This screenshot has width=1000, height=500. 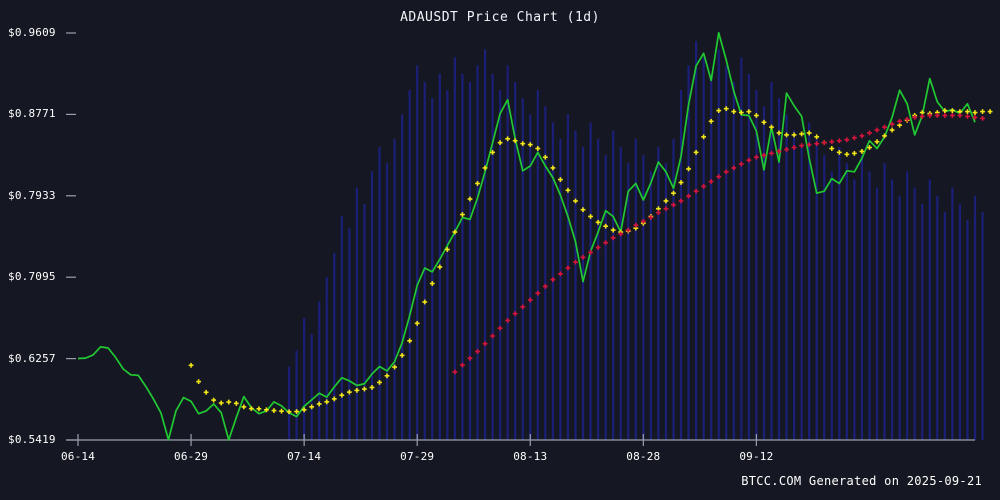 I want to click on x-axis-tick-label: 07-29, so click(x=417, y=456).